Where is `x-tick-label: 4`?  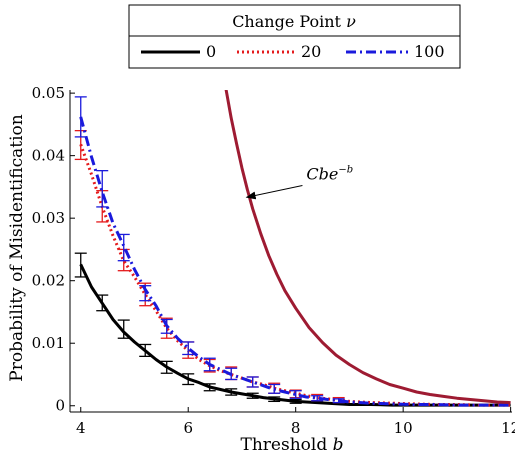
x-tick-label: 4 is located at coordinates (81, 428).